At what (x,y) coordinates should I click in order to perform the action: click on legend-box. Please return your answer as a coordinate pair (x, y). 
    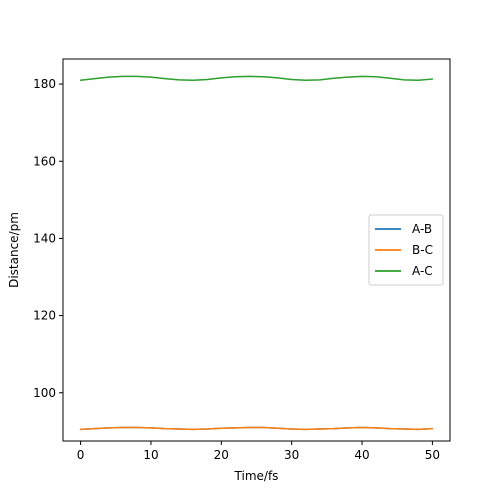
    Looking at the image, I should click on (406, 250).